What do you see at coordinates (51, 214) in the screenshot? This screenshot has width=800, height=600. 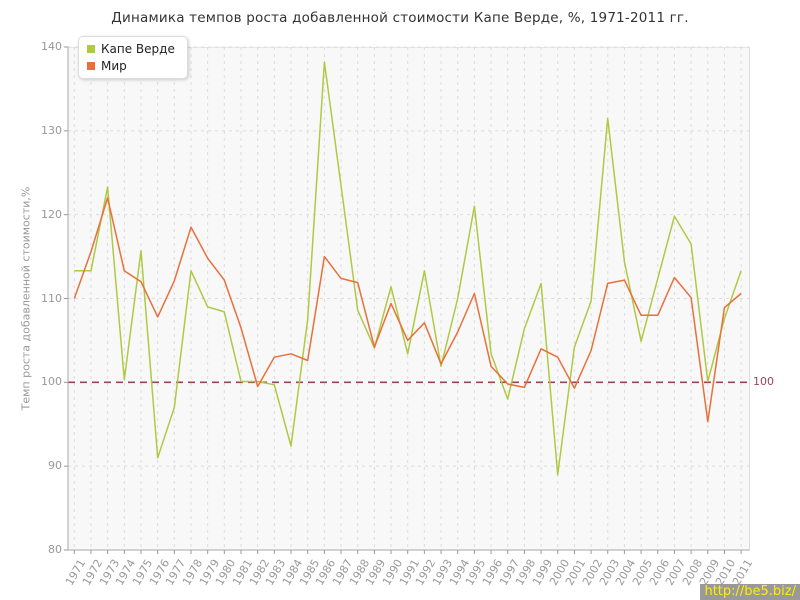 I see `y-tick-label: 120` at bounding box center [51, 214].